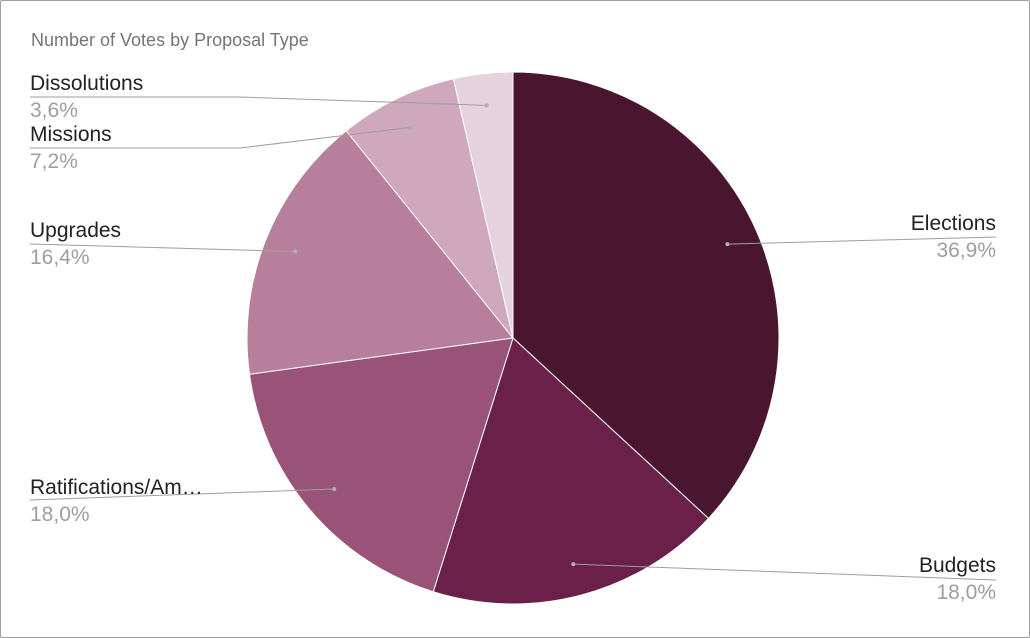 This screenshot has width=1030, height=638. Describe the element at coordinates (170, 40) in the screenshot. I see `chart-title: Number of Votes by Proposal Type` at that location.